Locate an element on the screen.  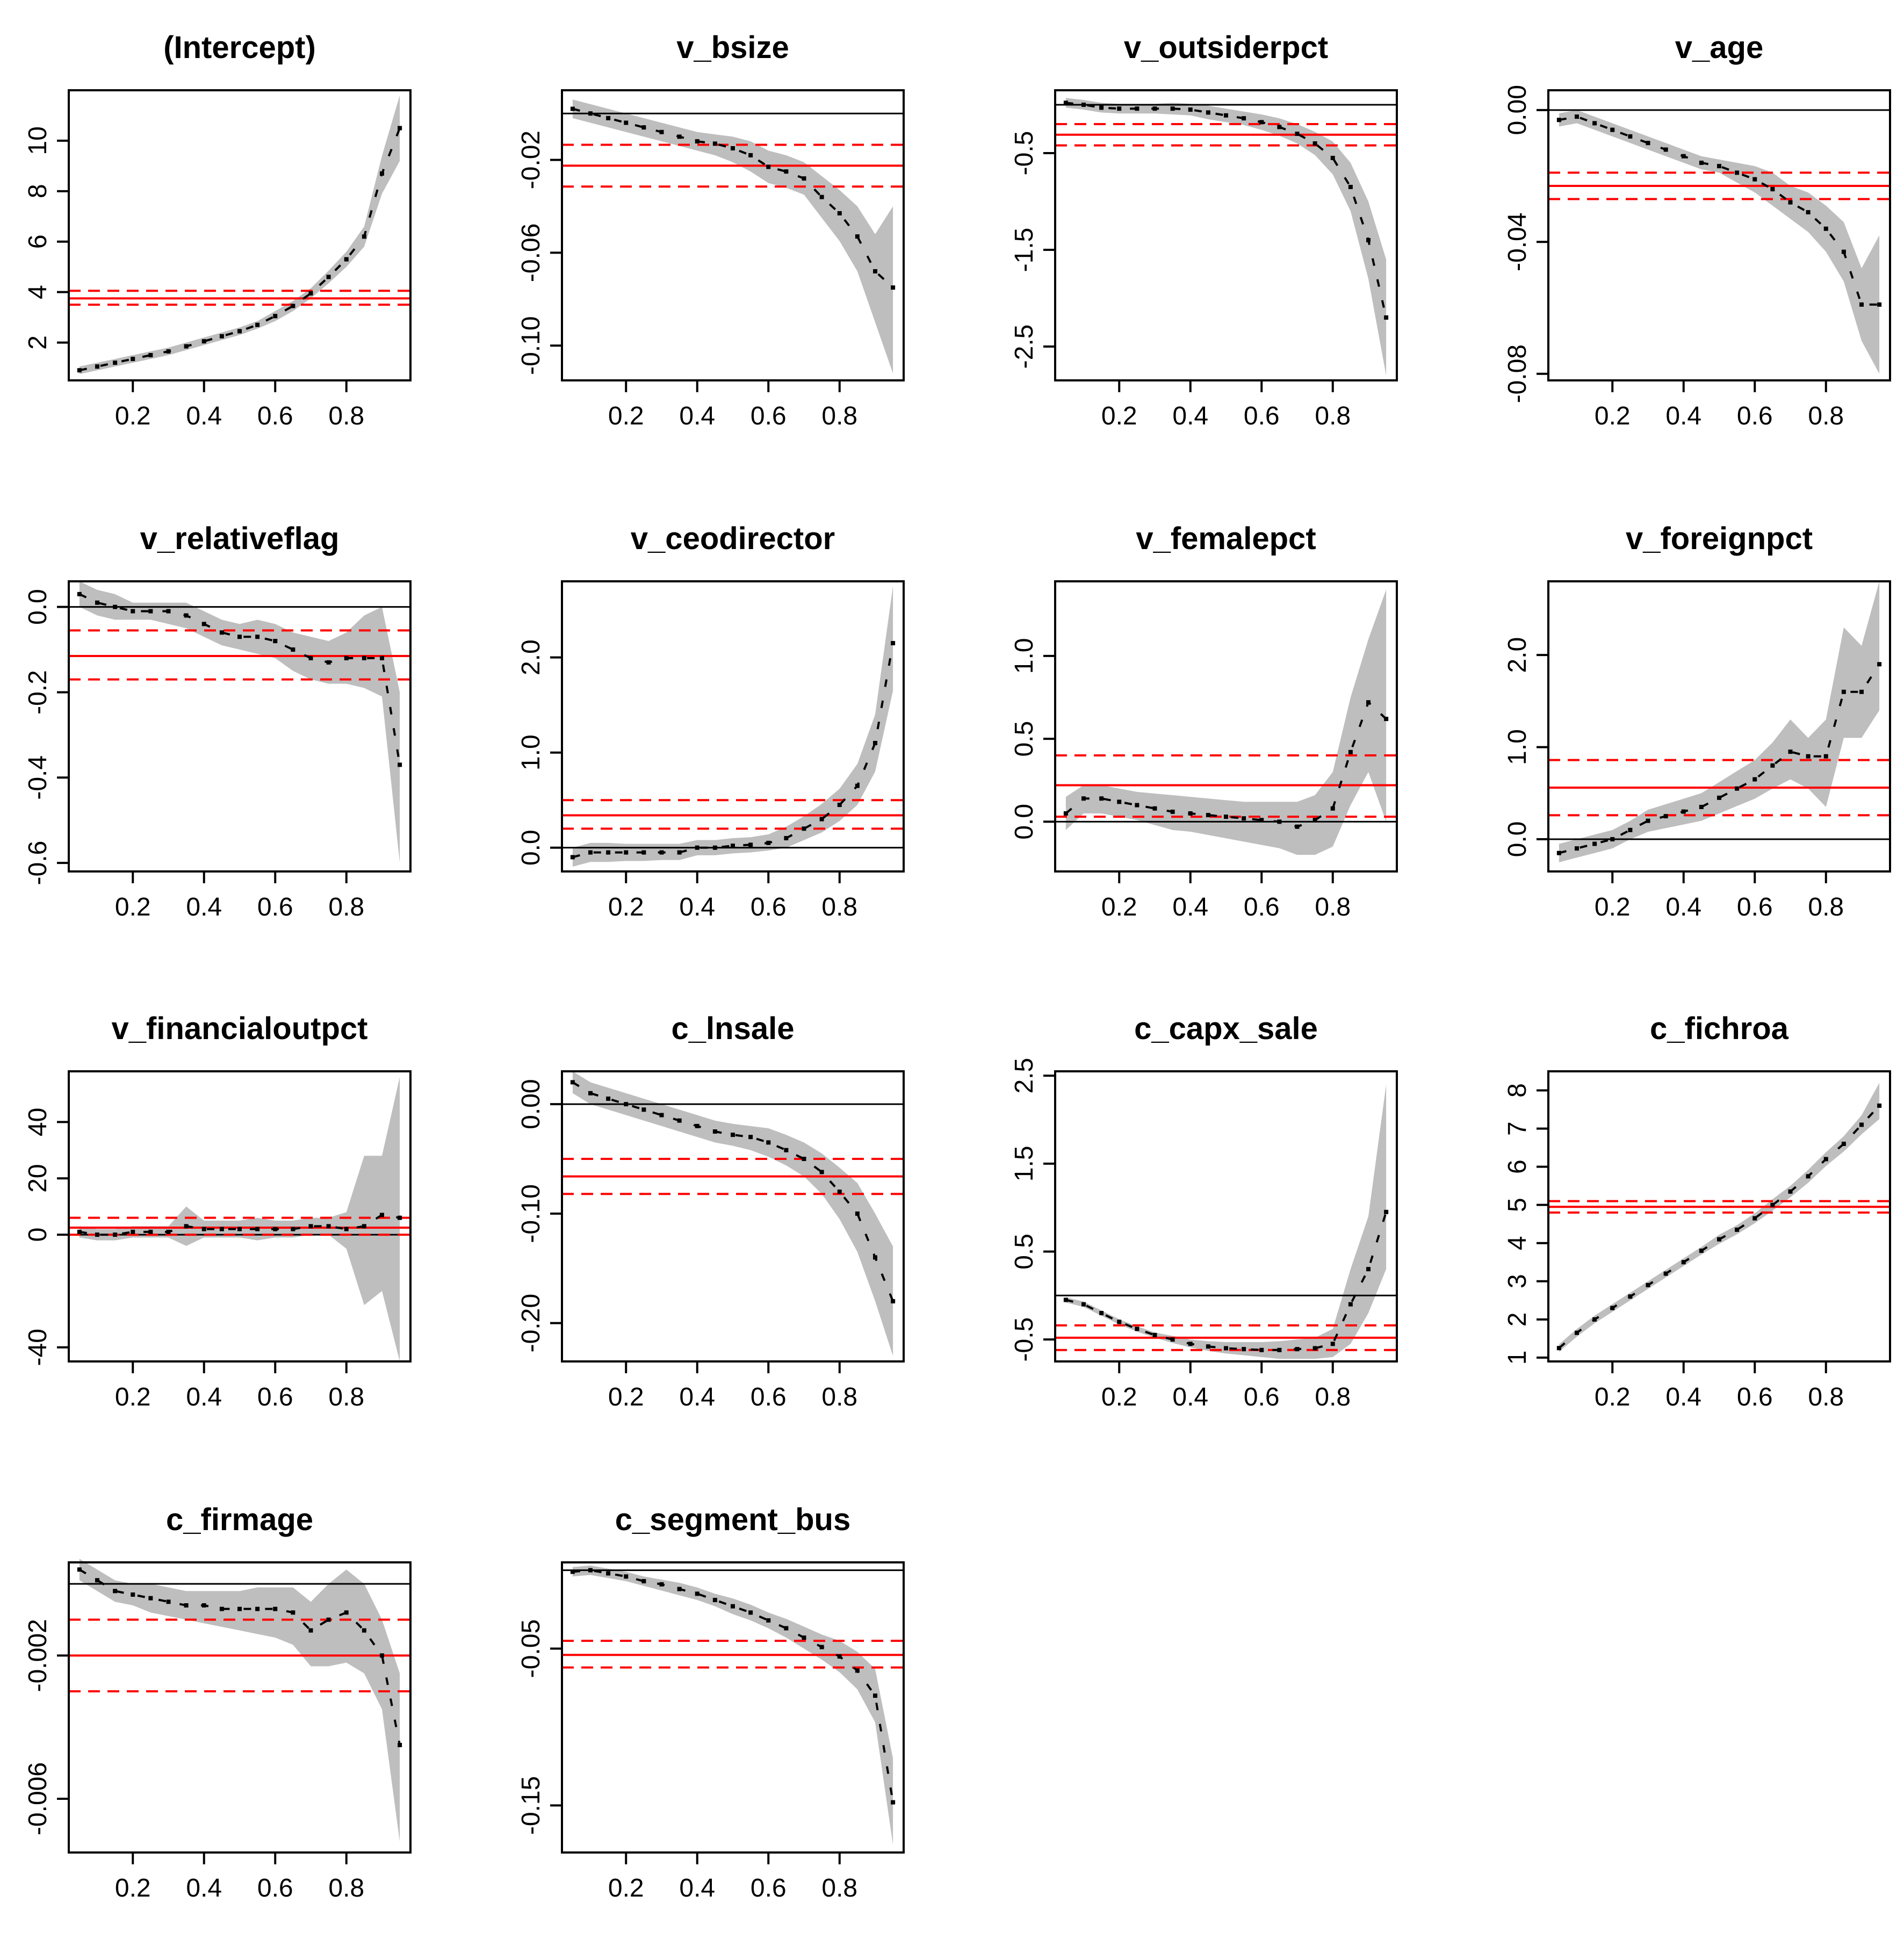
y-tick-label: -0.6 is located at coordinates (38, 863).